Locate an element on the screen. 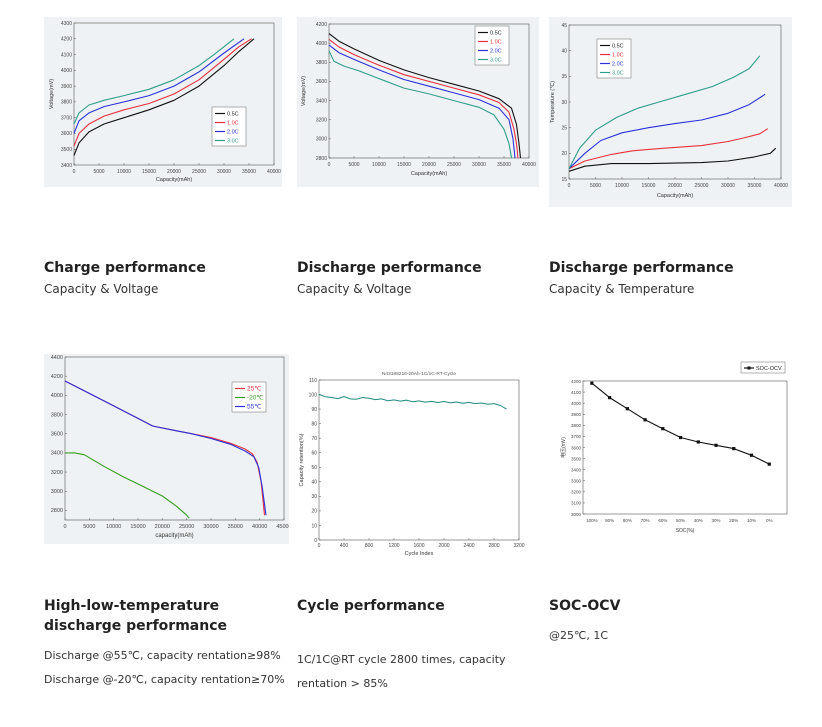 The width and height of the screenshot is (822, 727). chart-title: N43188216-20Ah-1C/1C-RT-Cycle is located at coordinates (419, 374).